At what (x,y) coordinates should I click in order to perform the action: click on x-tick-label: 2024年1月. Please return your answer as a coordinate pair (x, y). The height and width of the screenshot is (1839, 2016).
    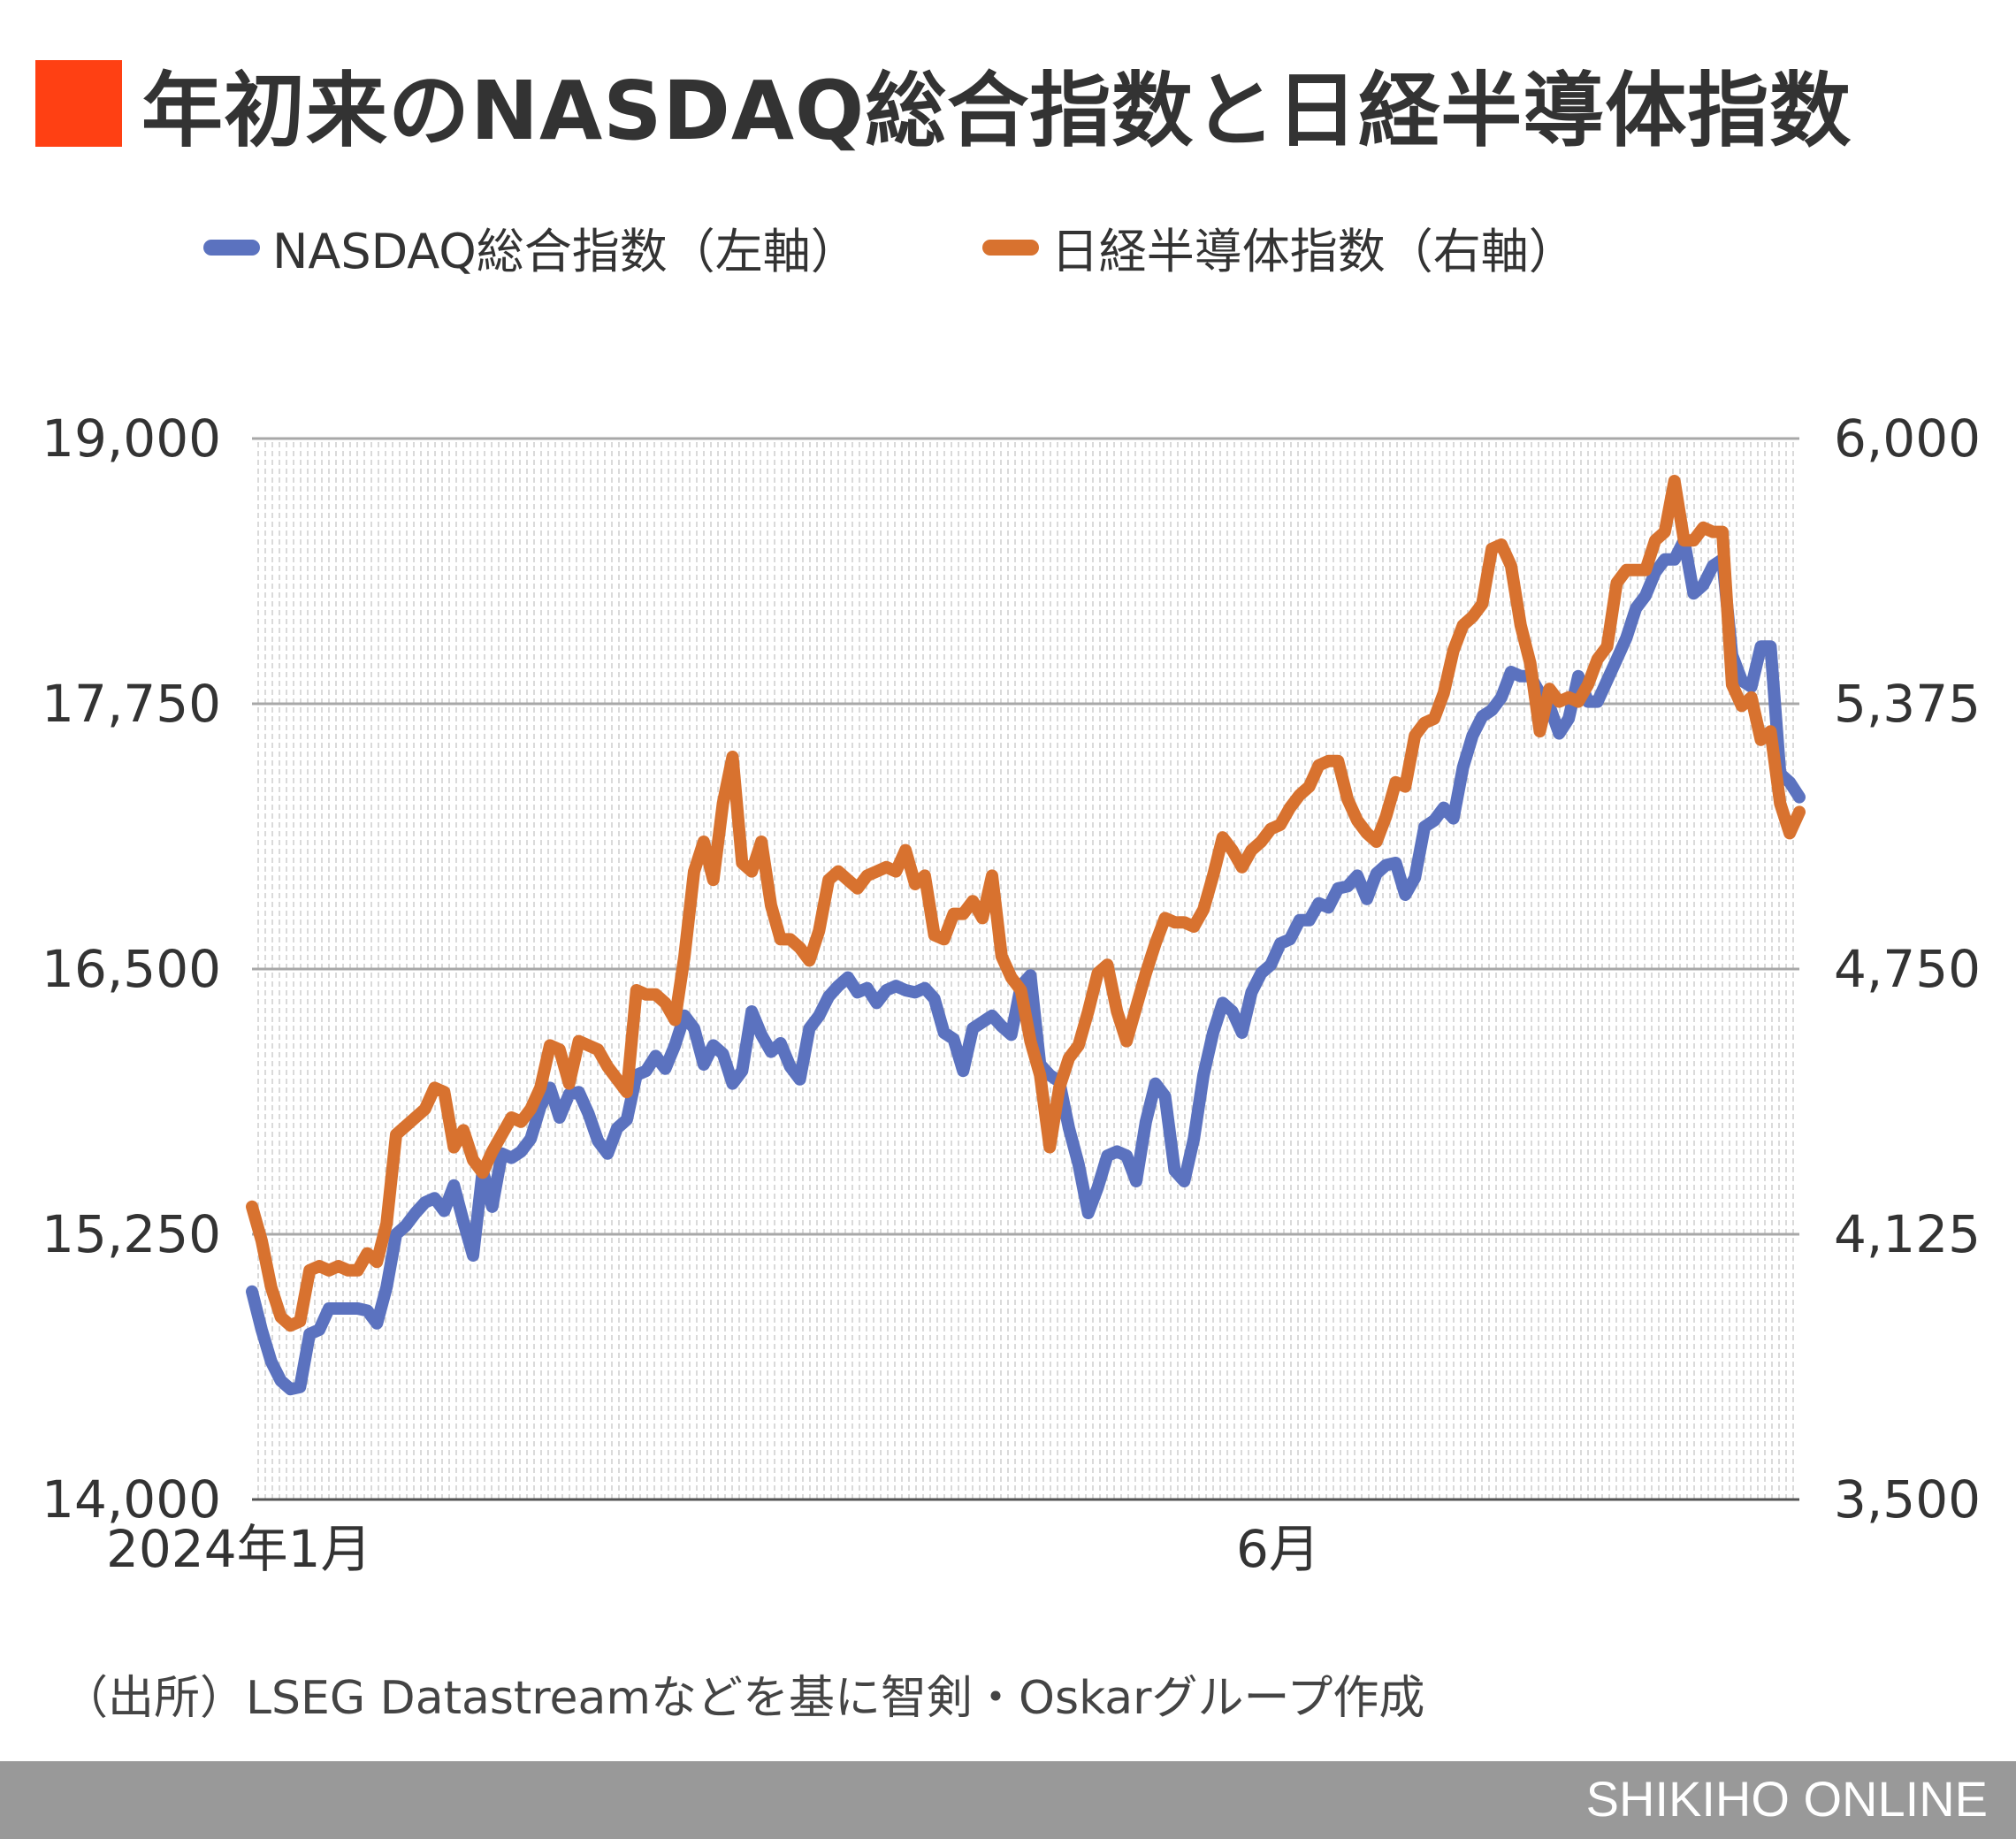
    Looking at the image, I should click on (239, 1549).